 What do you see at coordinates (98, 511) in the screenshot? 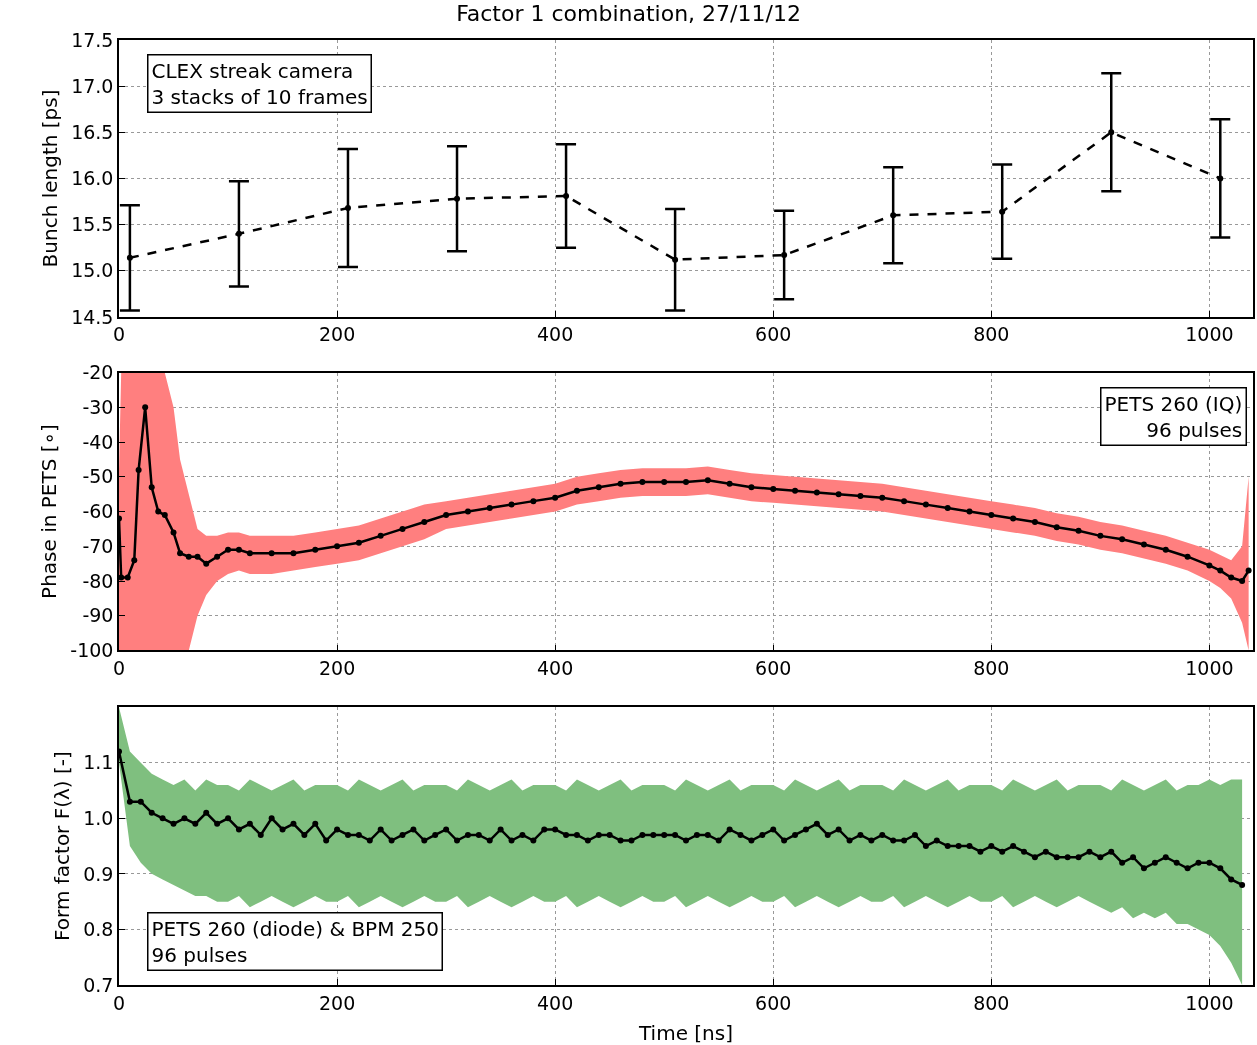
I see `y-tick-label: -60` at bounding box center [98, 511].